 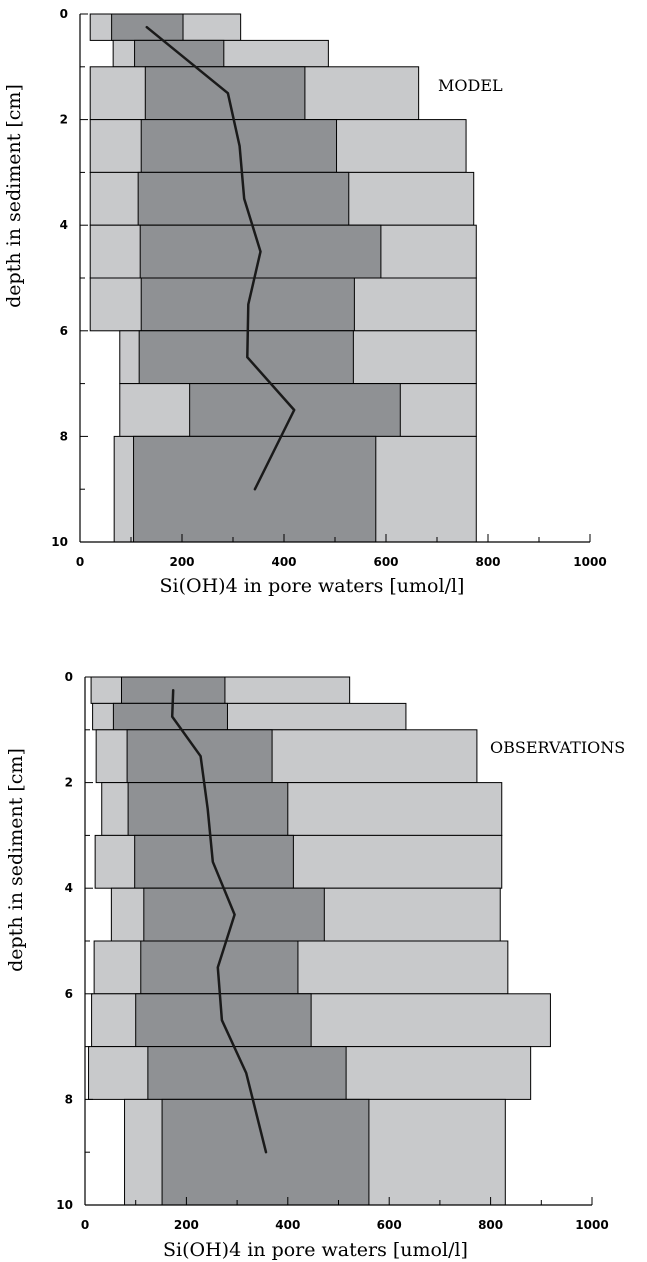 I want to click on panel-label: MODEL, so click(x=470, y=85).